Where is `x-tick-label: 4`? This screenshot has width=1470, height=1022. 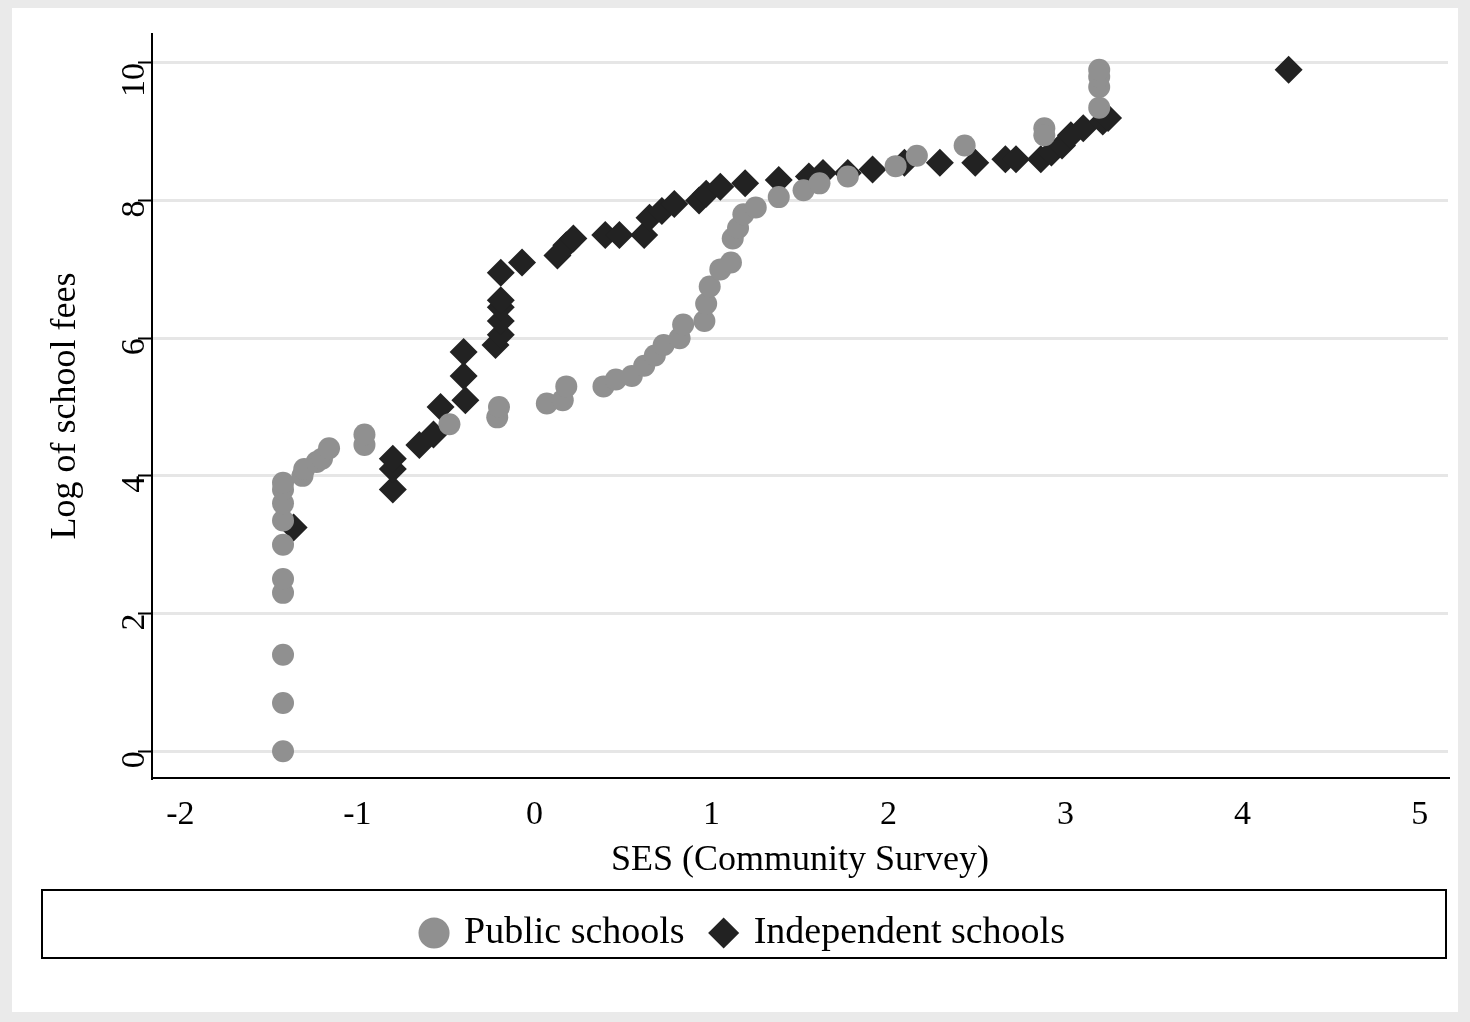
x-tick-label: 4 is located at coordinates (1243, 813).